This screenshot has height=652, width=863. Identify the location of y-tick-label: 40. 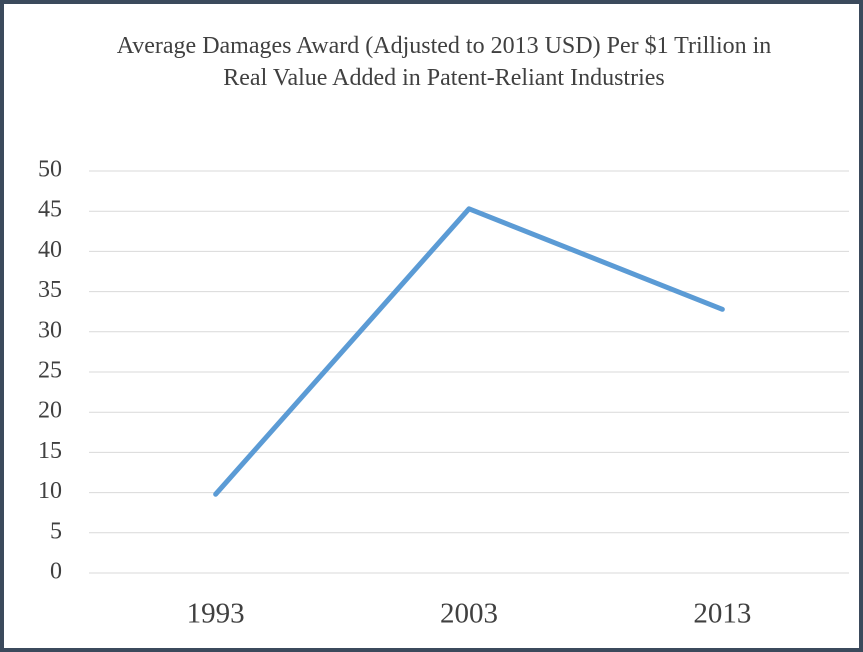
(50, 250).